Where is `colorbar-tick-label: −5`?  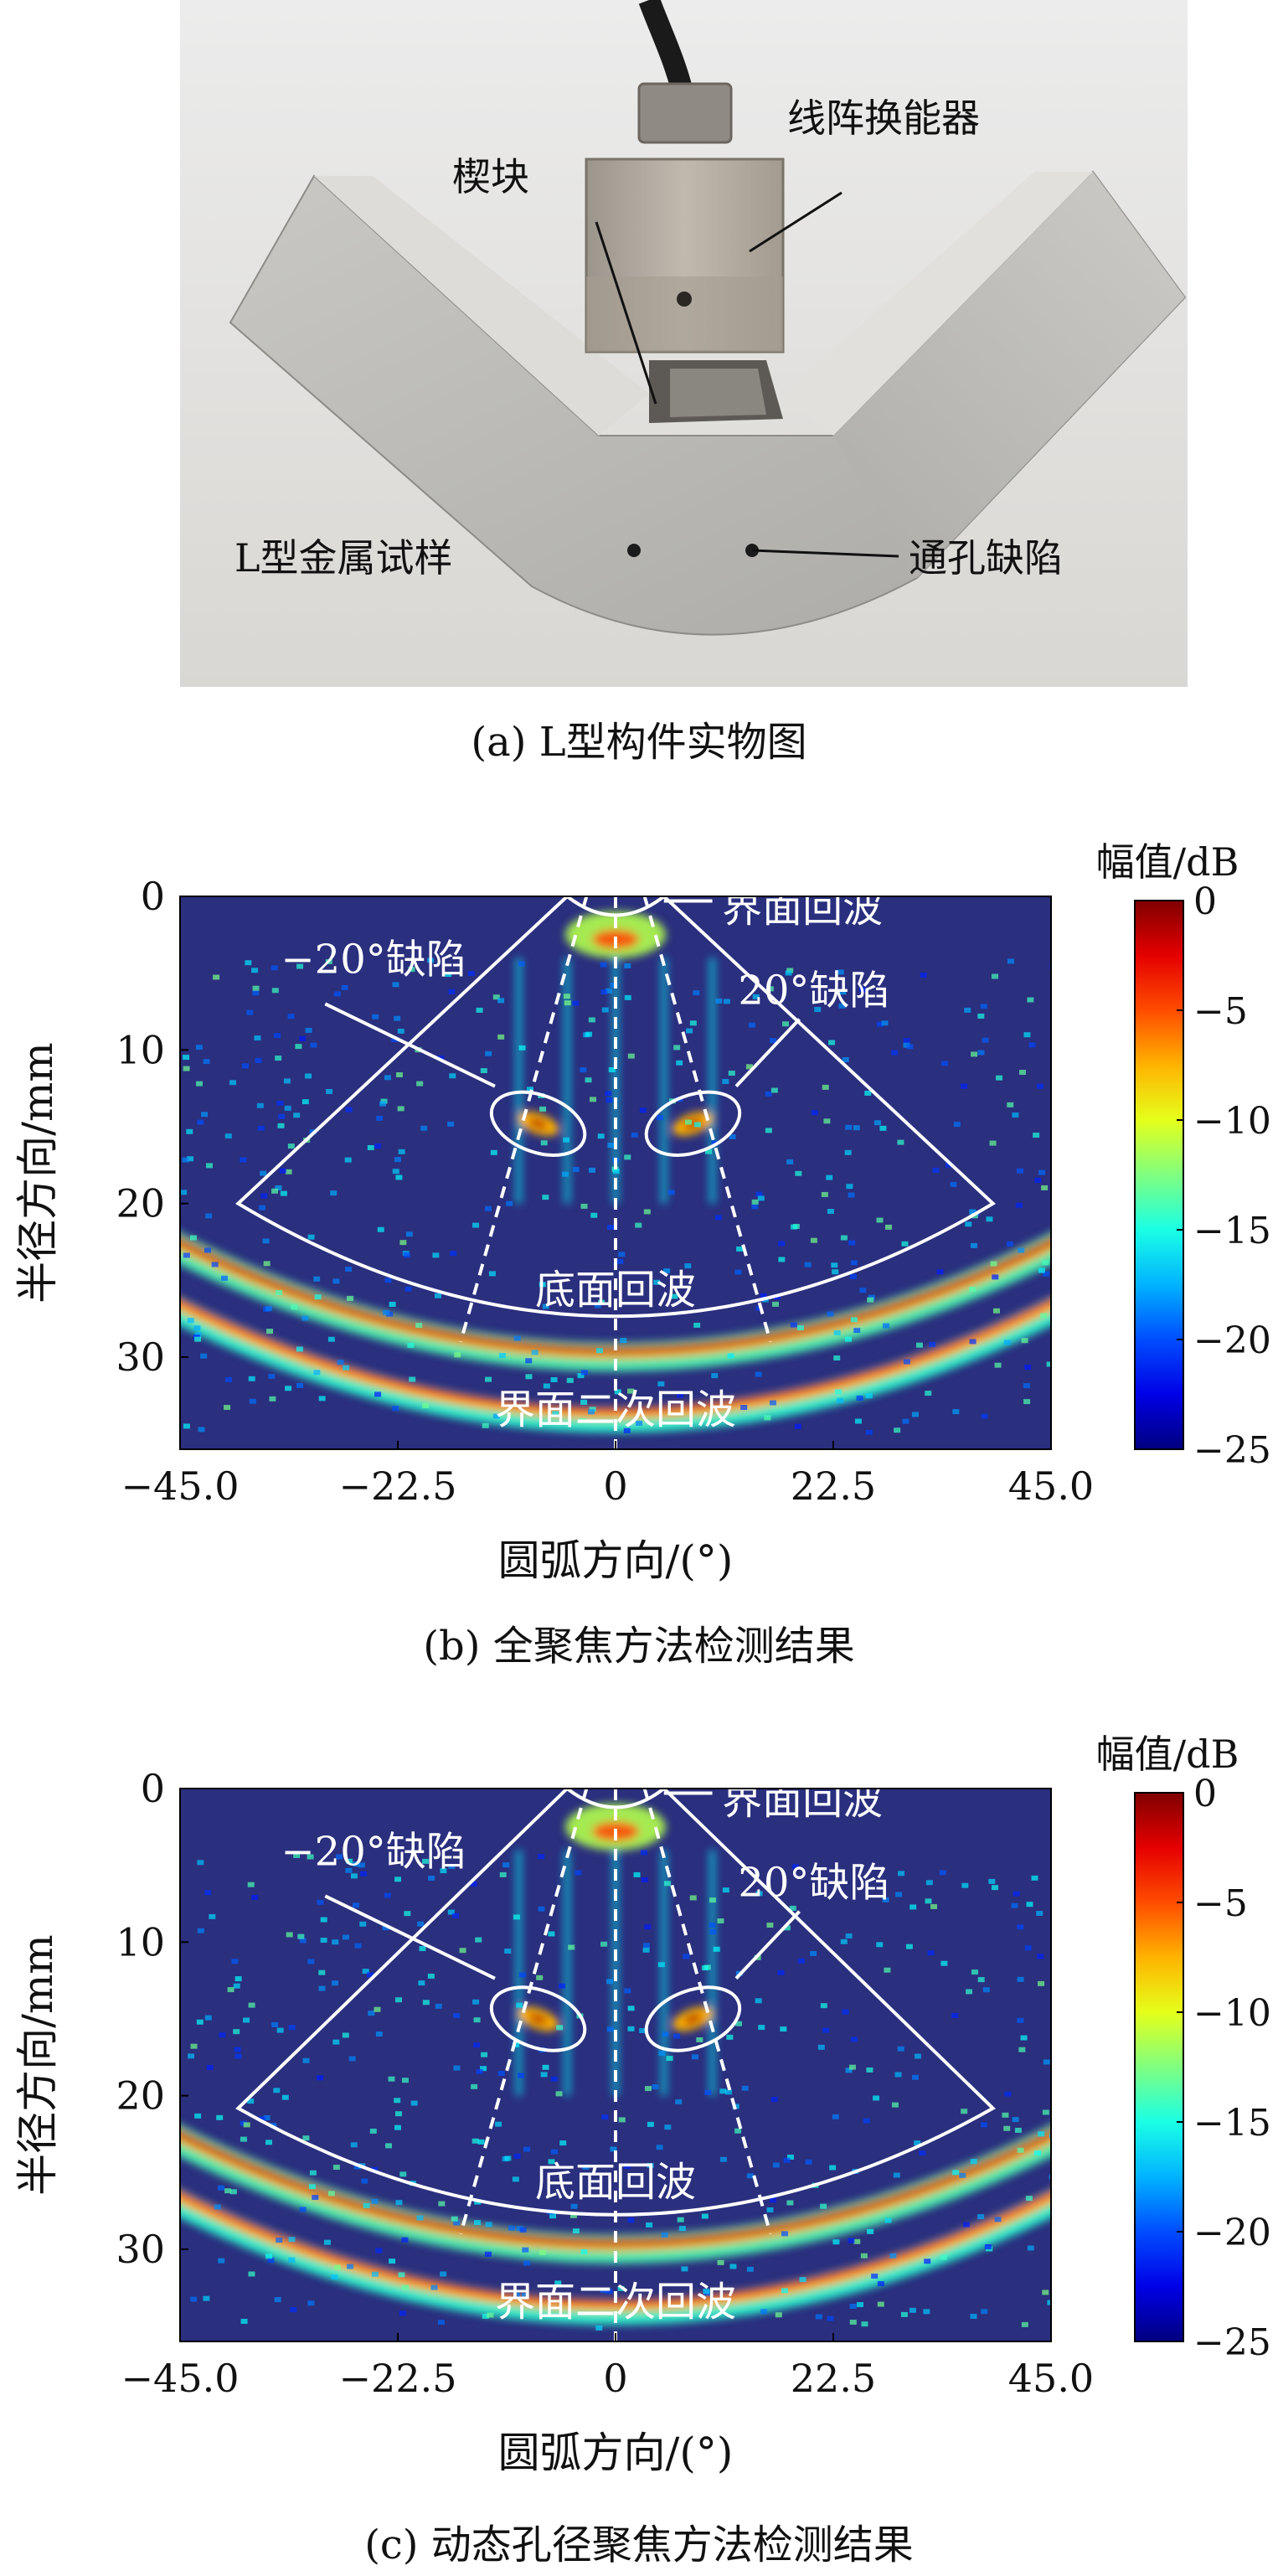
colorbar-tick-label: −5 is located at coordinates (1220, 1011).